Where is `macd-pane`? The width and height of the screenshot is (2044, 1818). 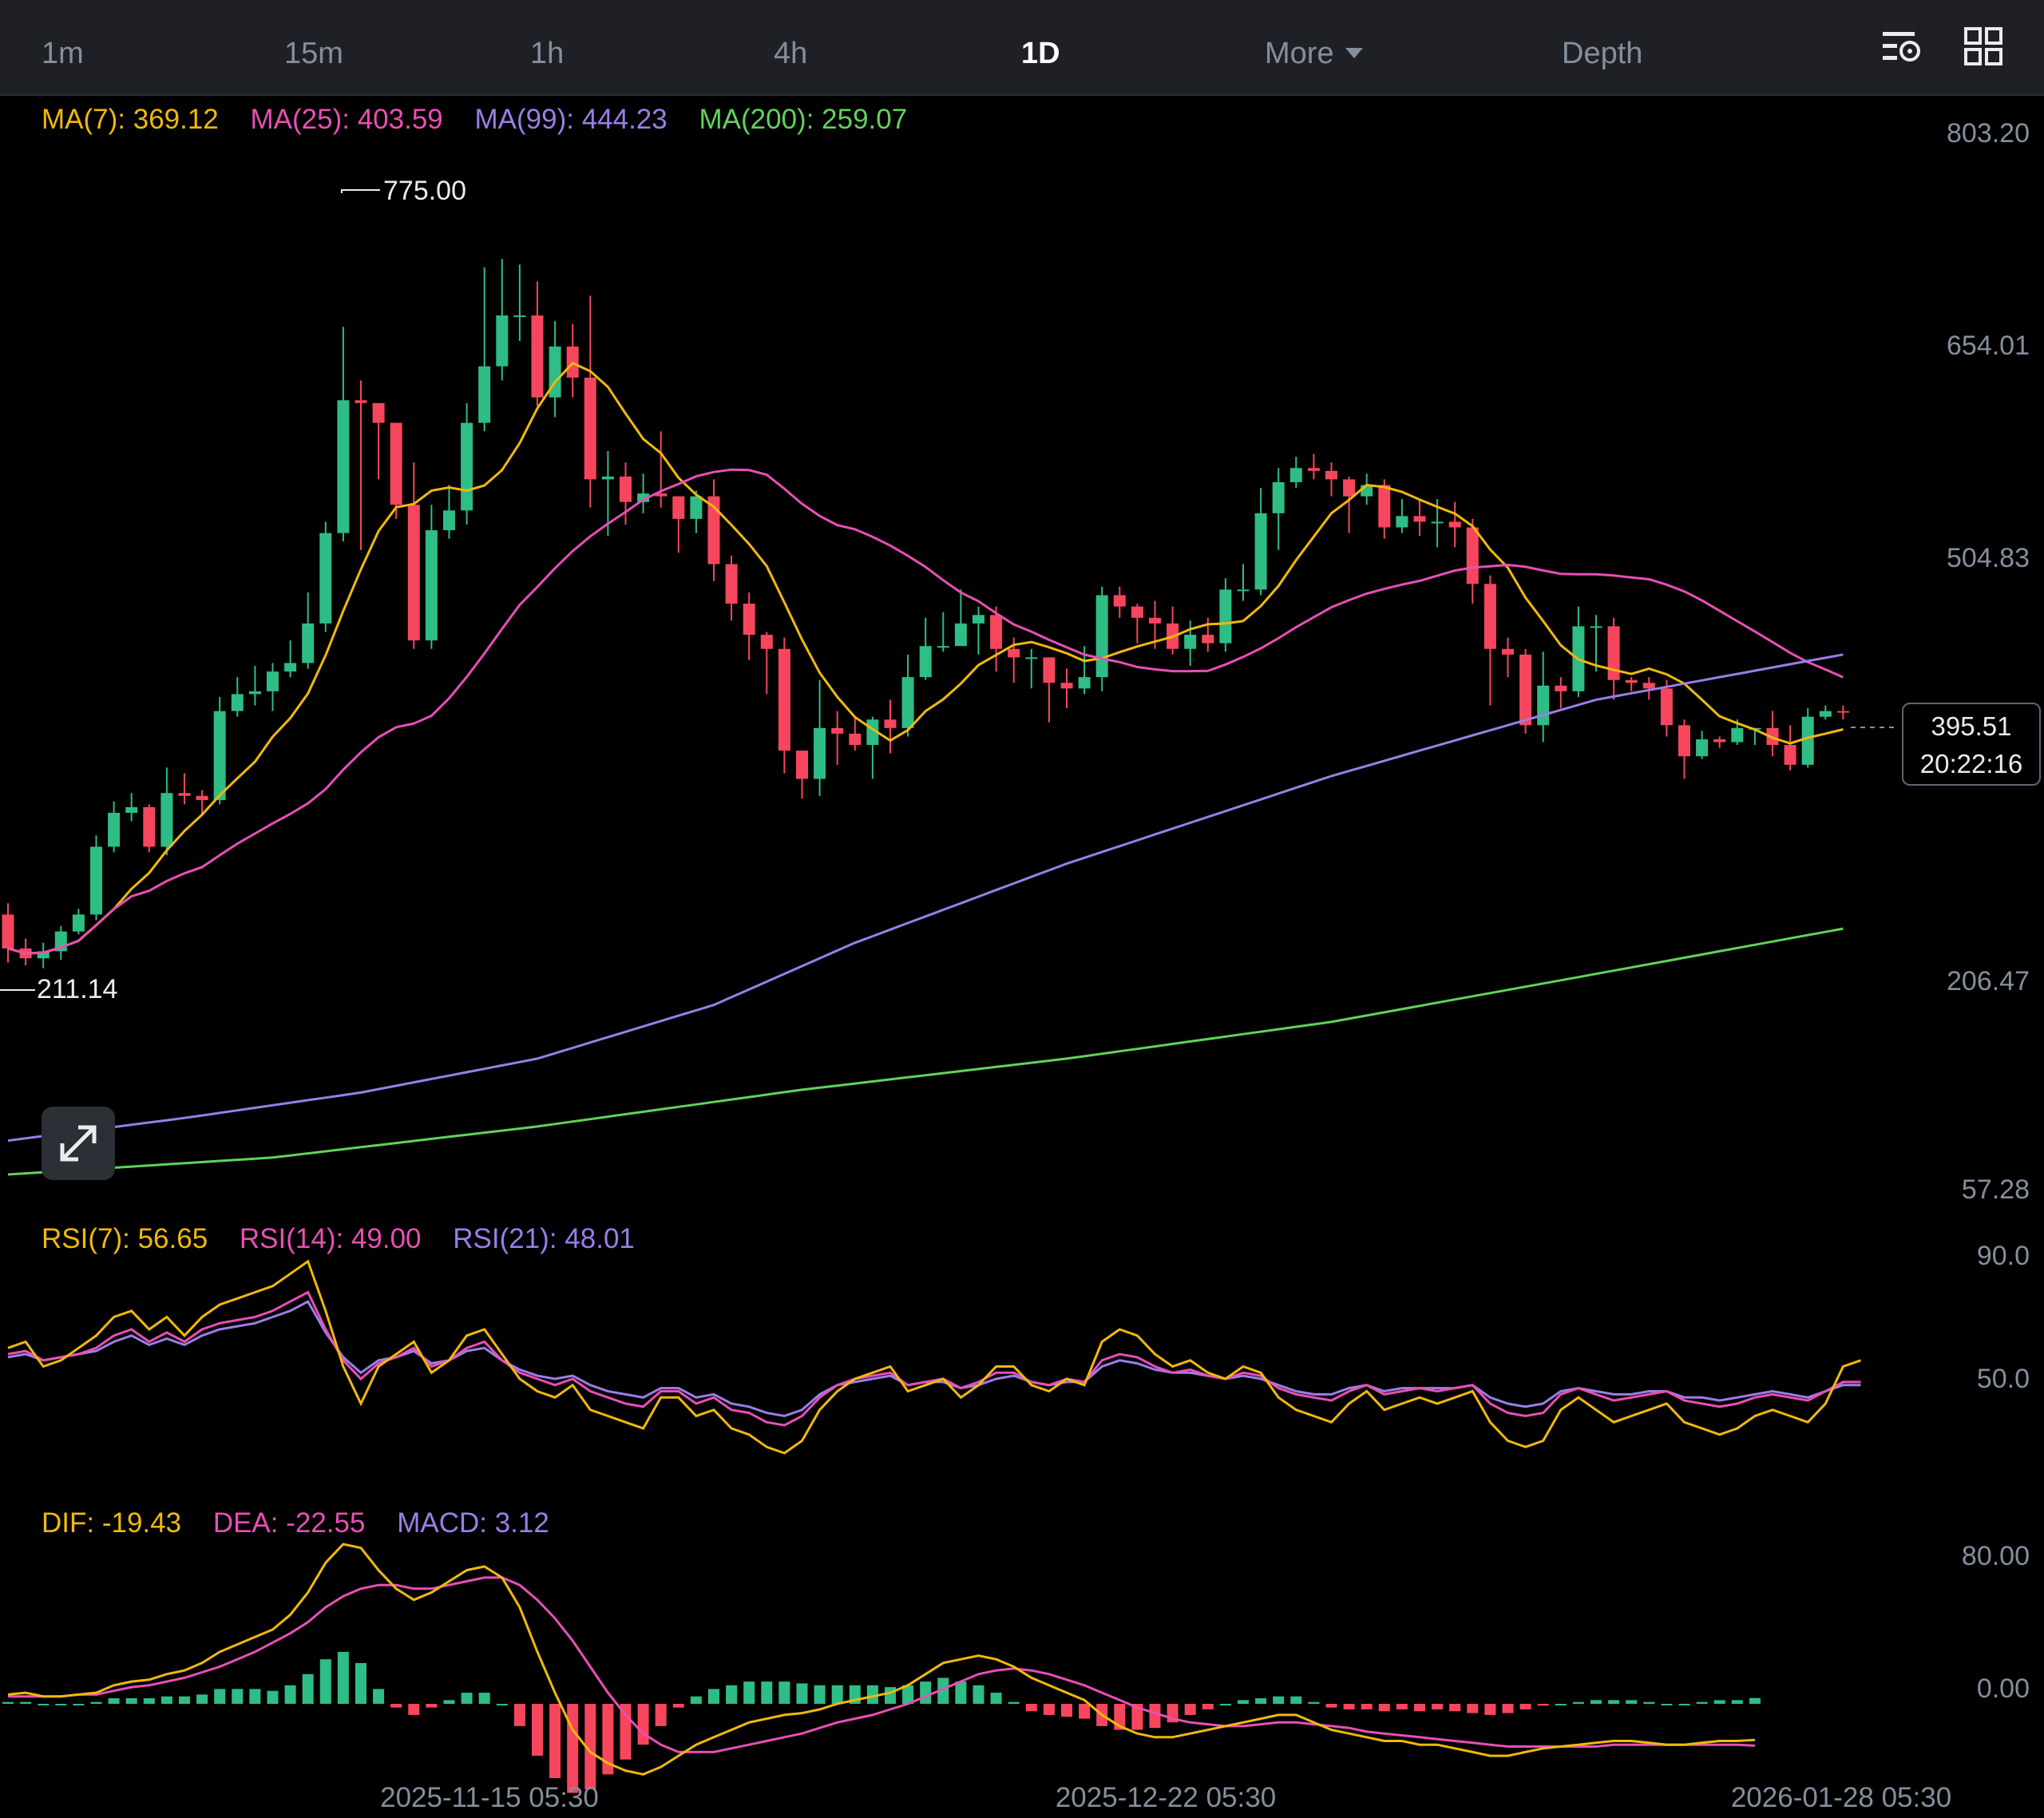 macd-pane is located at coordinates (881, 1668).